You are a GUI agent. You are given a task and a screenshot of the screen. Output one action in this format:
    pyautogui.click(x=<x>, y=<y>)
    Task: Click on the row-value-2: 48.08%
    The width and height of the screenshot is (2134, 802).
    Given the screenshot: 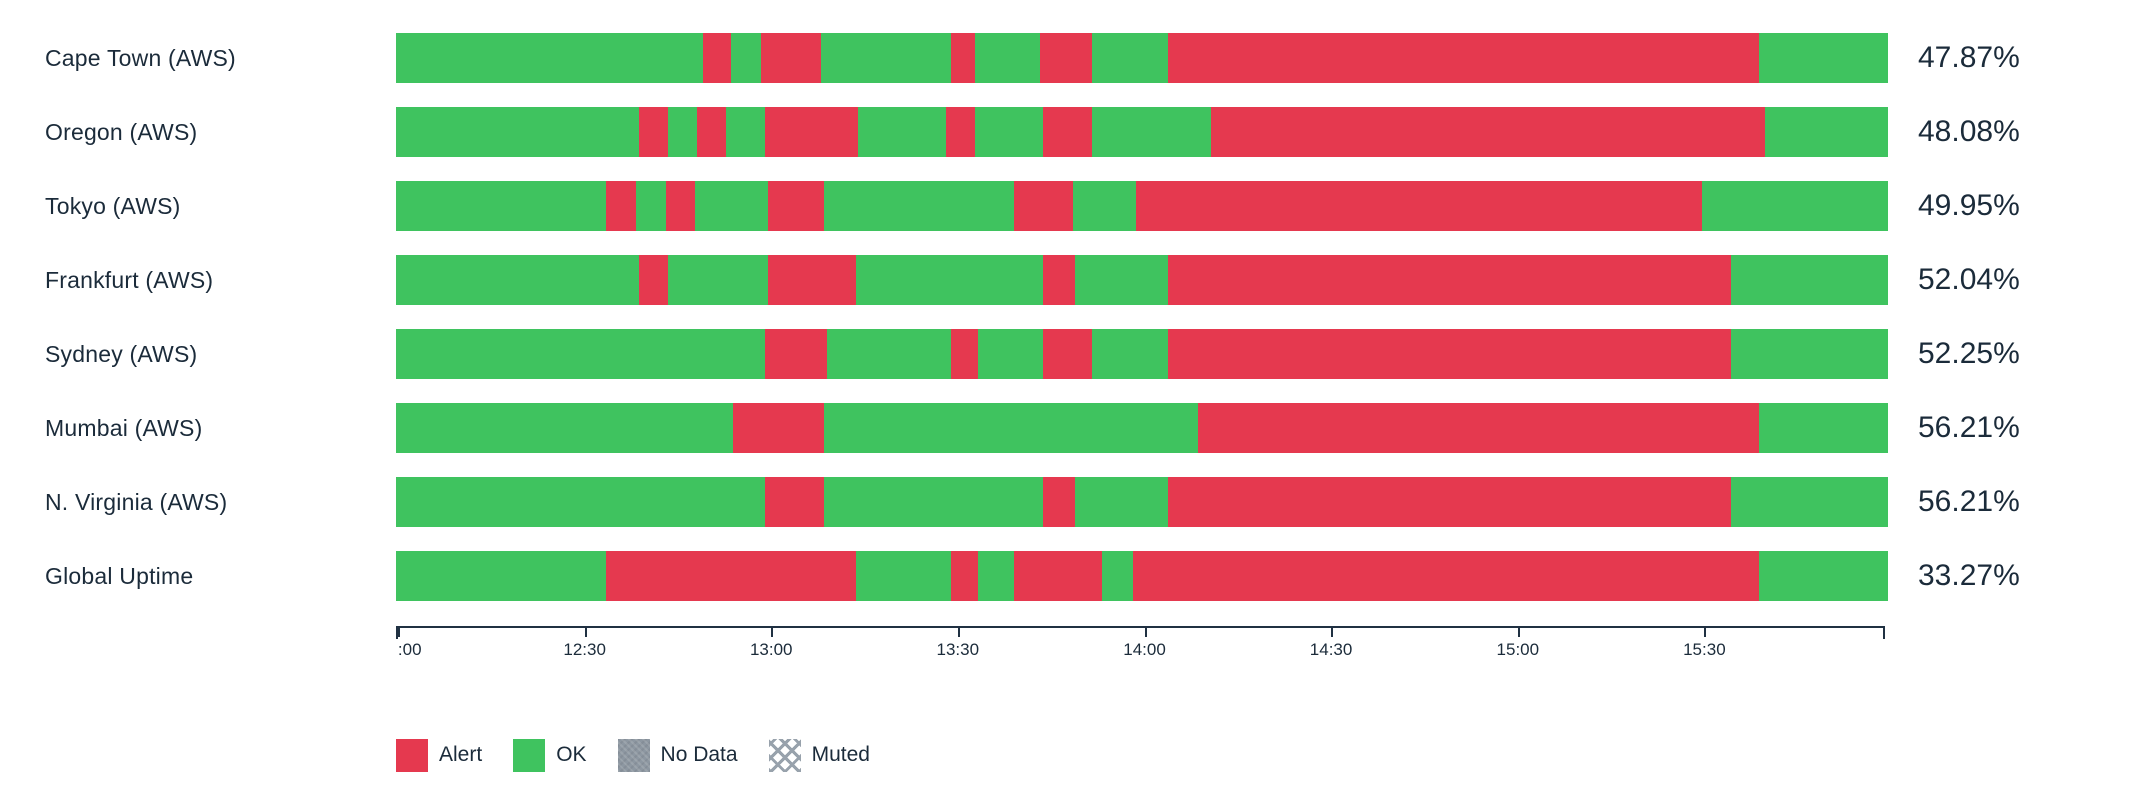 What is the action you would take?
    pyautogui.click(x=1969, y=131)
    